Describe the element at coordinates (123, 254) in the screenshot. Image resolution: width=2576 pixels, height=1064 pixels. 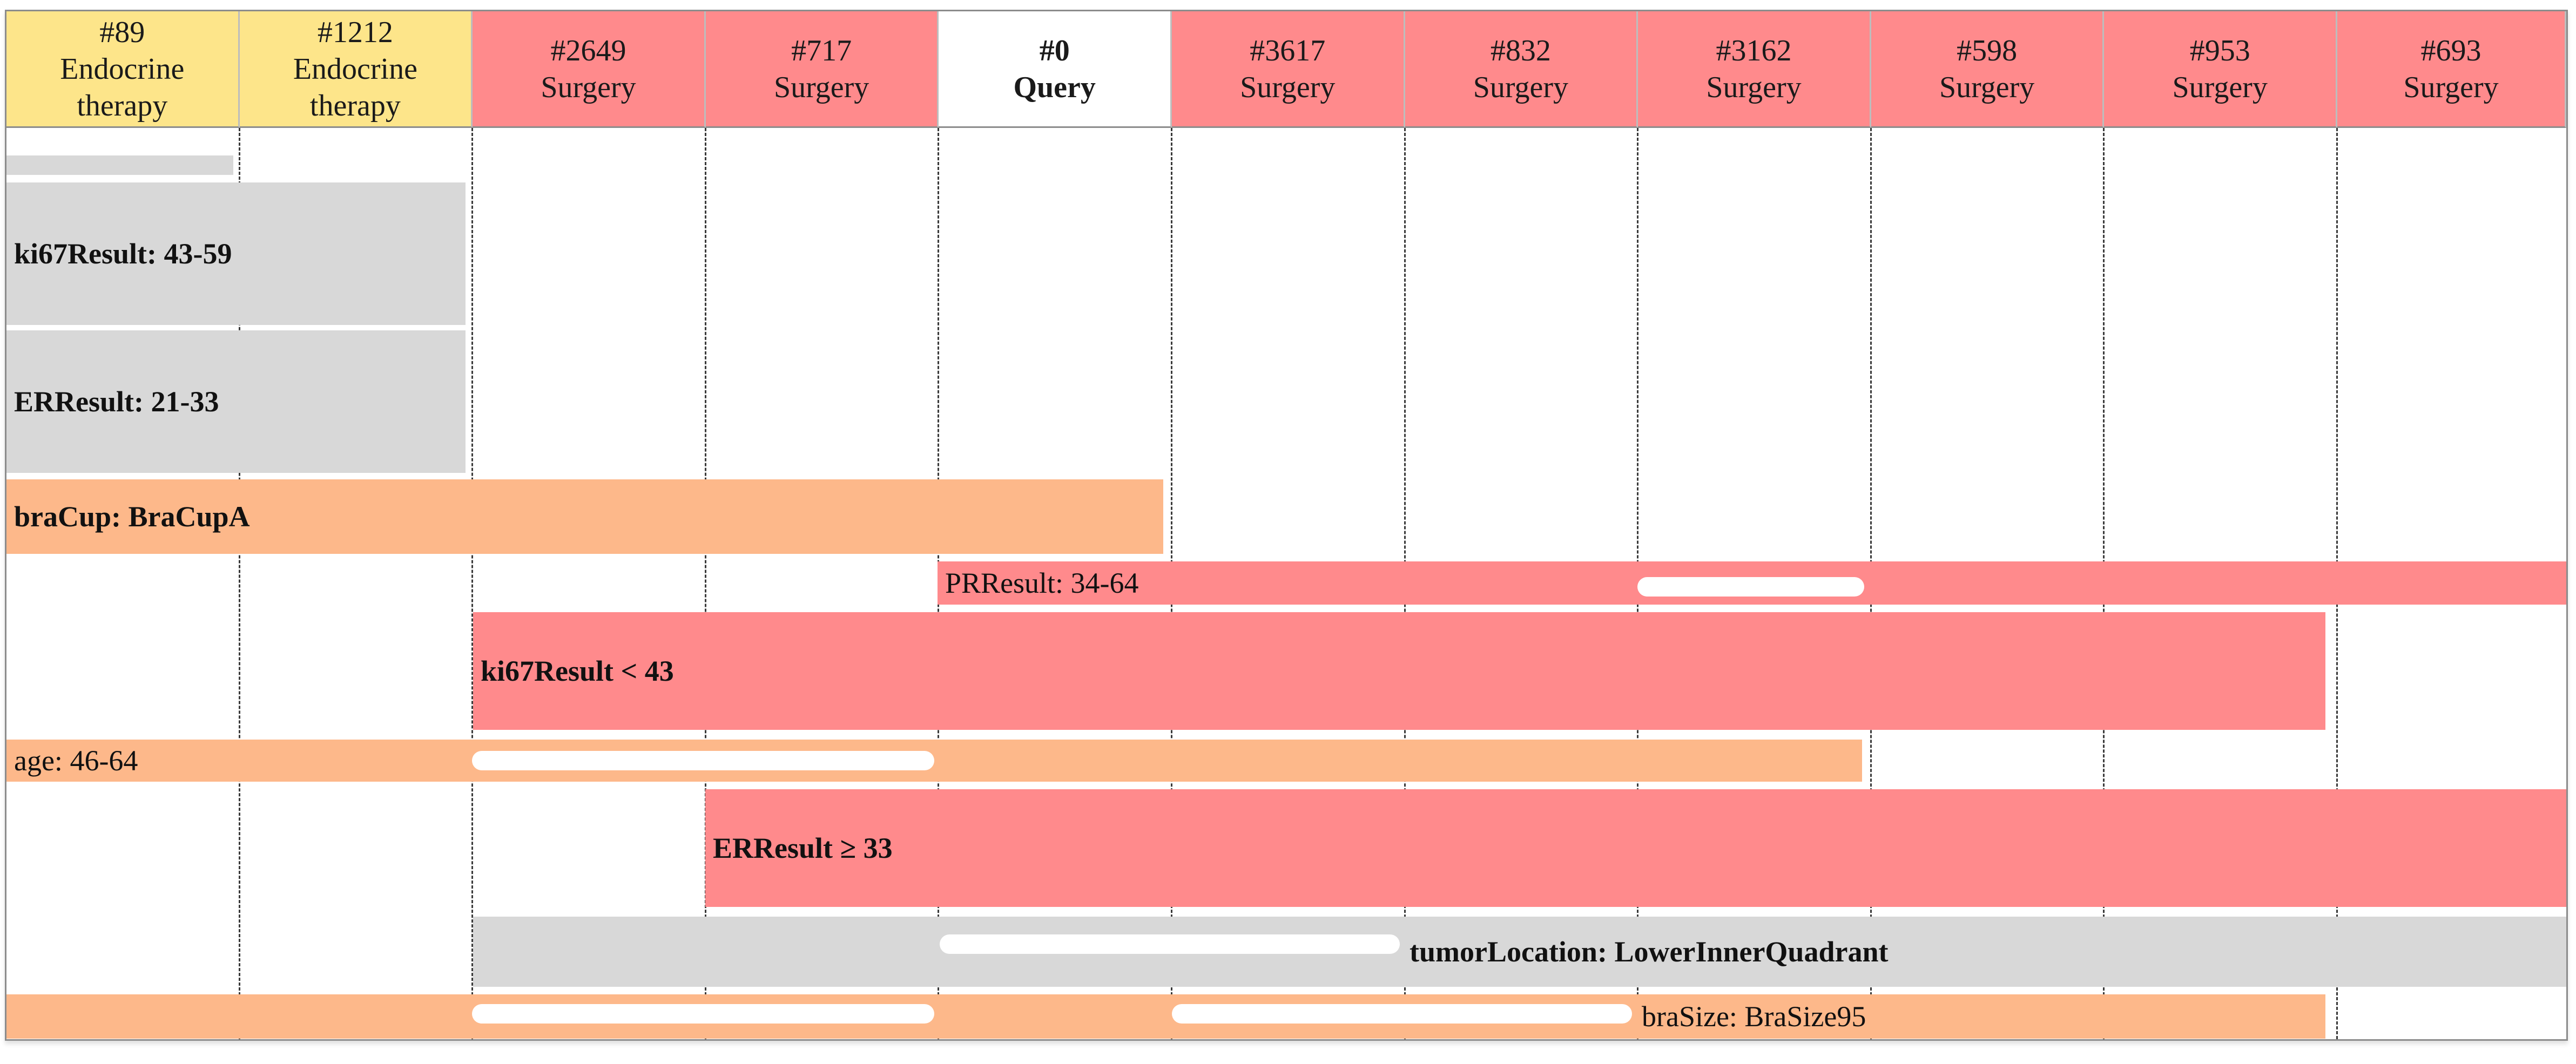
I see `attribute-bar-label: ki67Result: 43-59` at that location.